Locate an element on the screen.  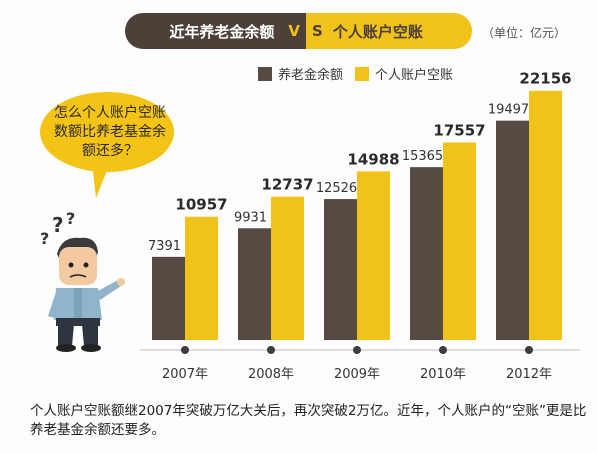
title-left-text: 近年养老金余额 is located at coordinates (222, 31).